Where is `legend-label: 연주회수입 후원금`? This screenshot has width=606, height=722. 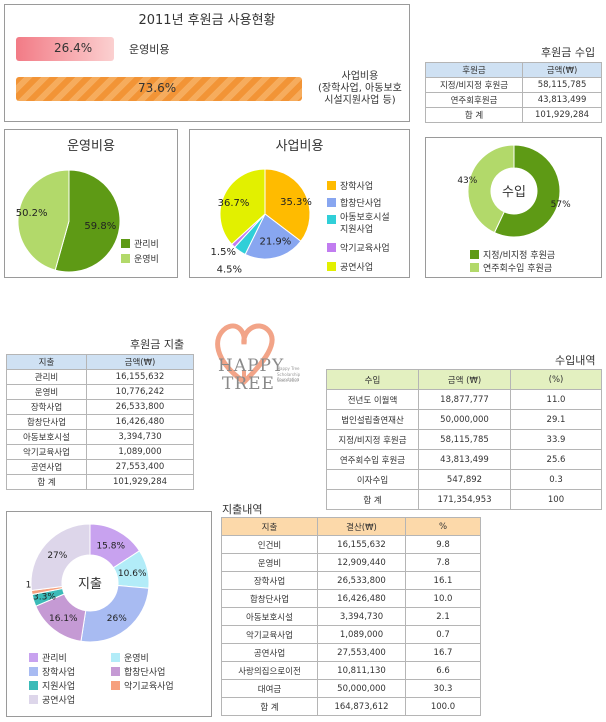 legend-label: 연주회수입 후원금 is located at coordinates (518, 269).